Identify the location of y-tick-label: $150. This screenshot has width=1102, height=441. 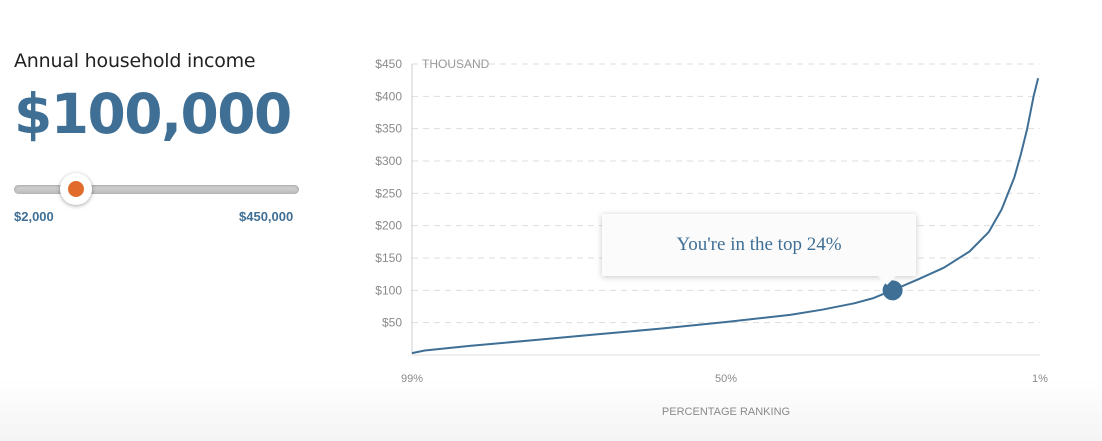
(388, 258).